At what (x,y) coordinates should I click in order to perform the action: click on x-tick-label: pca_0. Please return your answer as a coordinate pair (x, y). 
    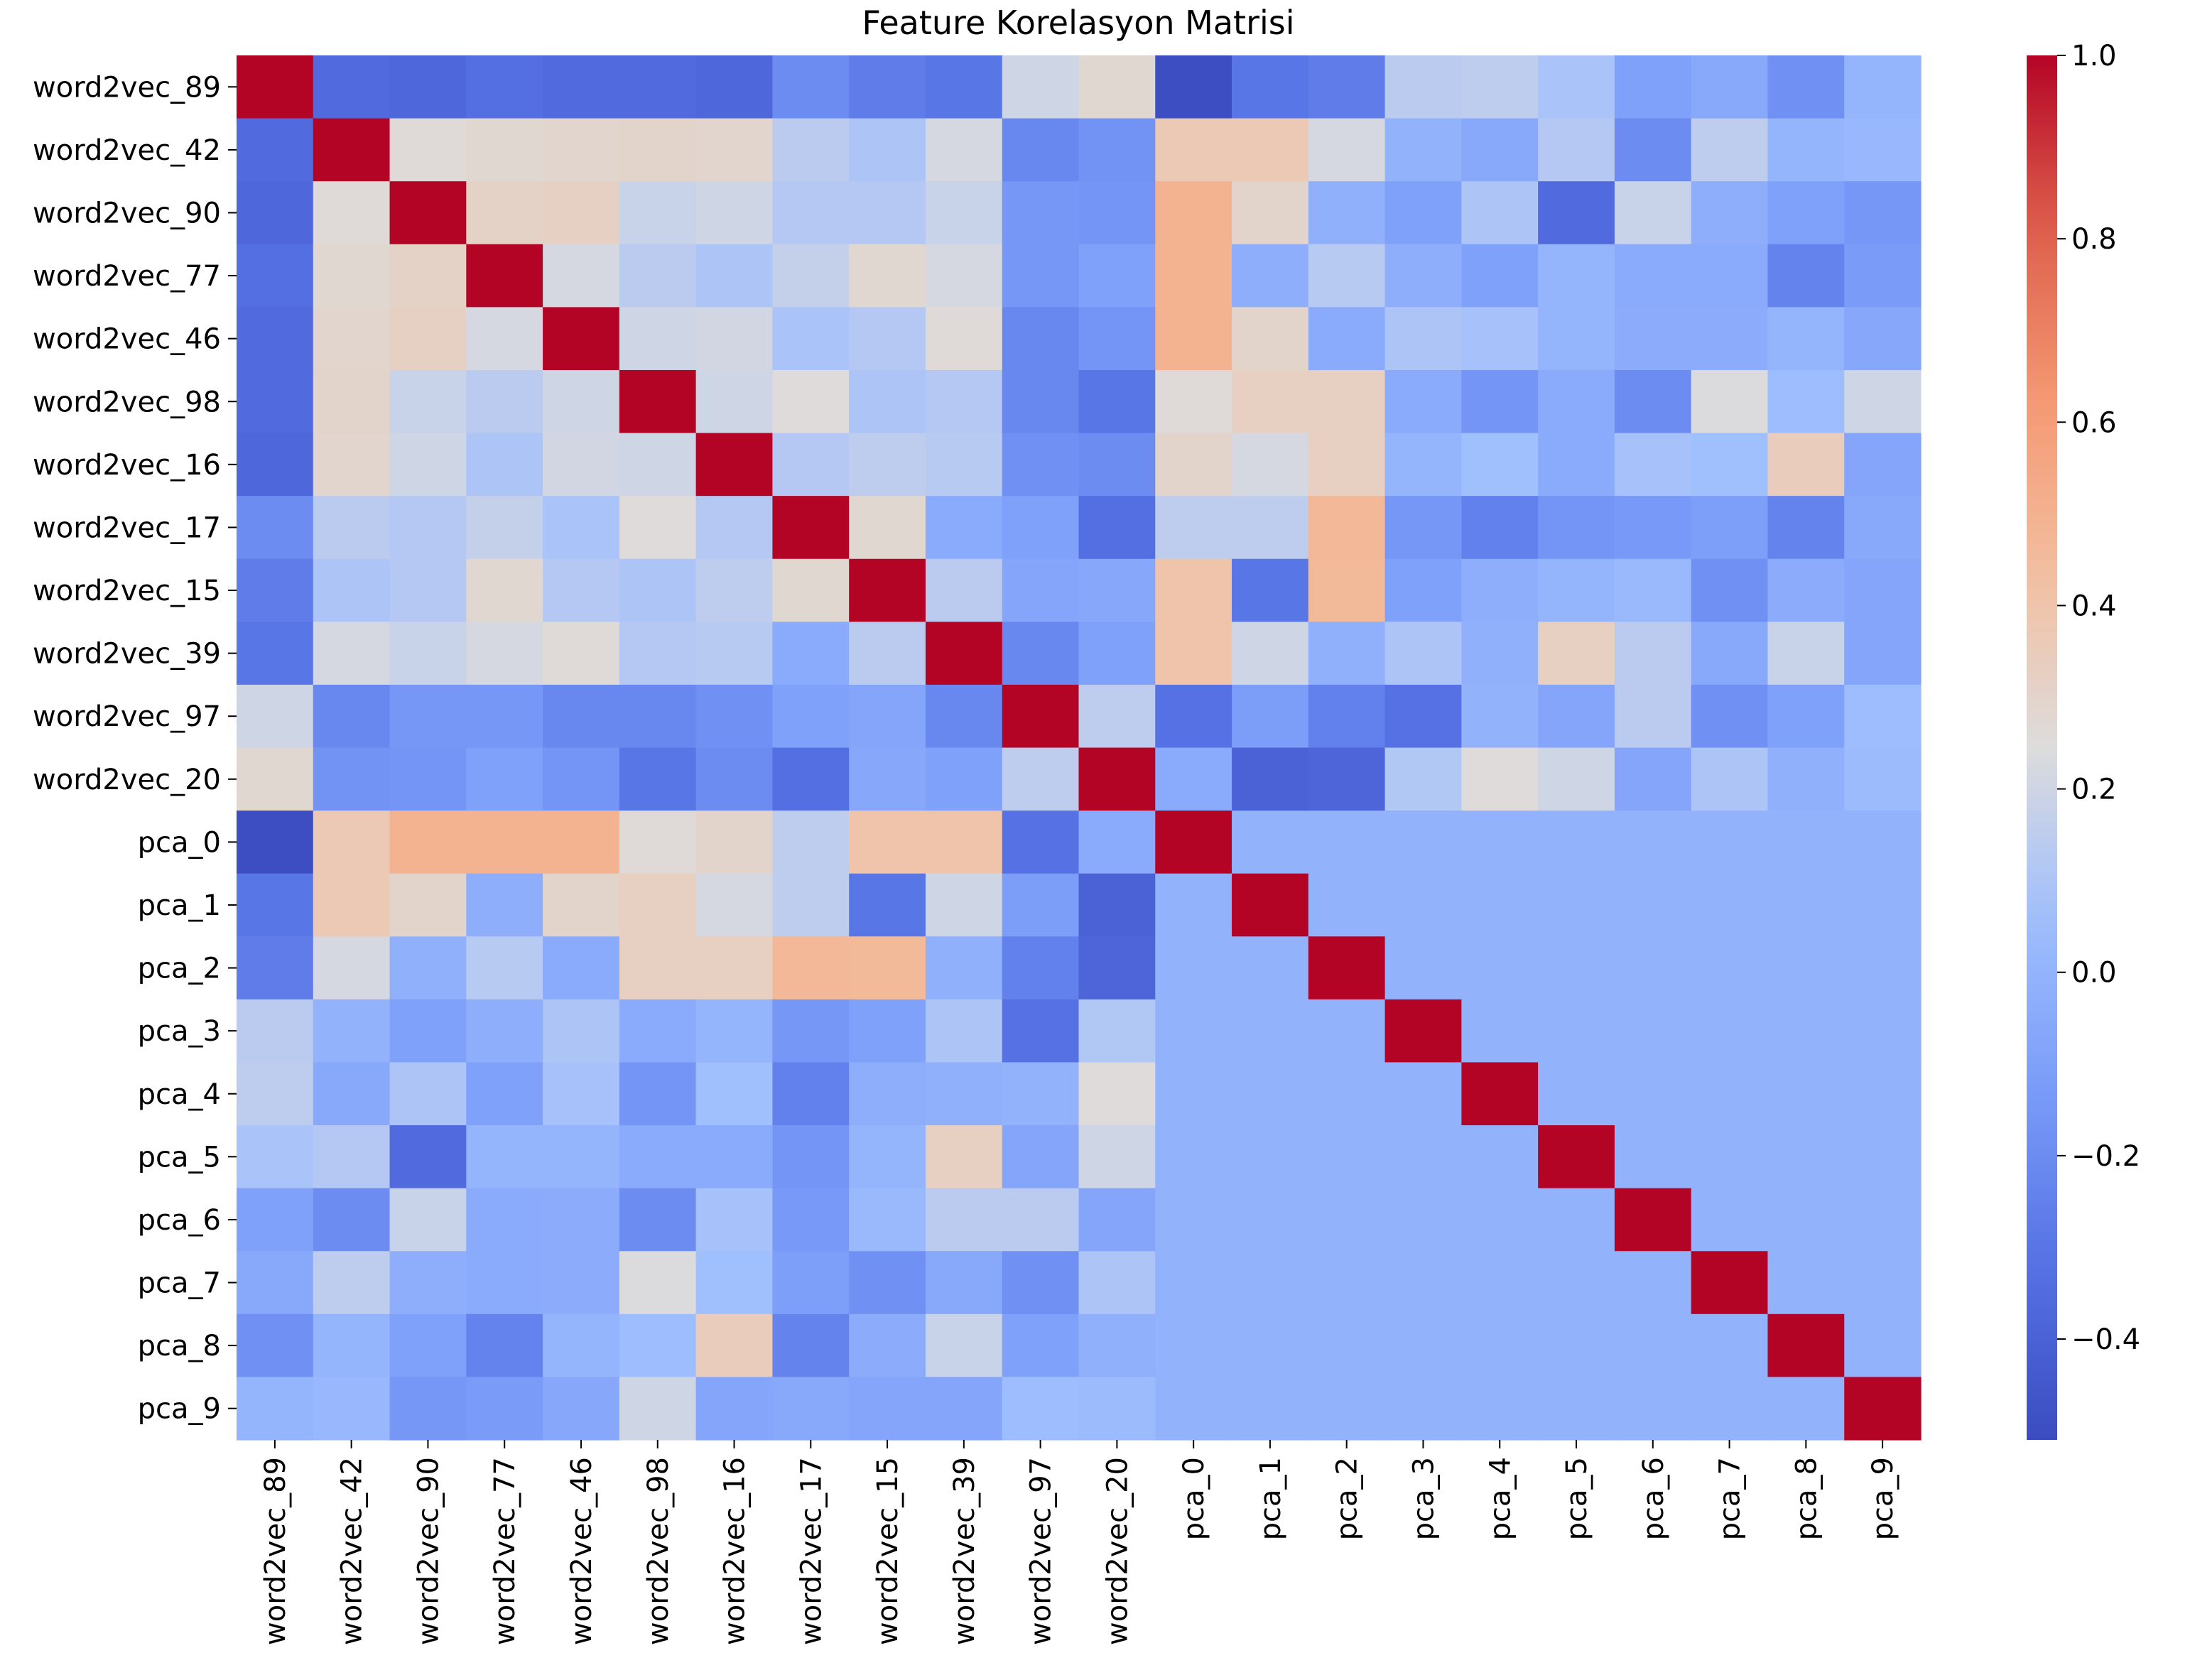
    Looking at the image, I should click on (1194, 1499).